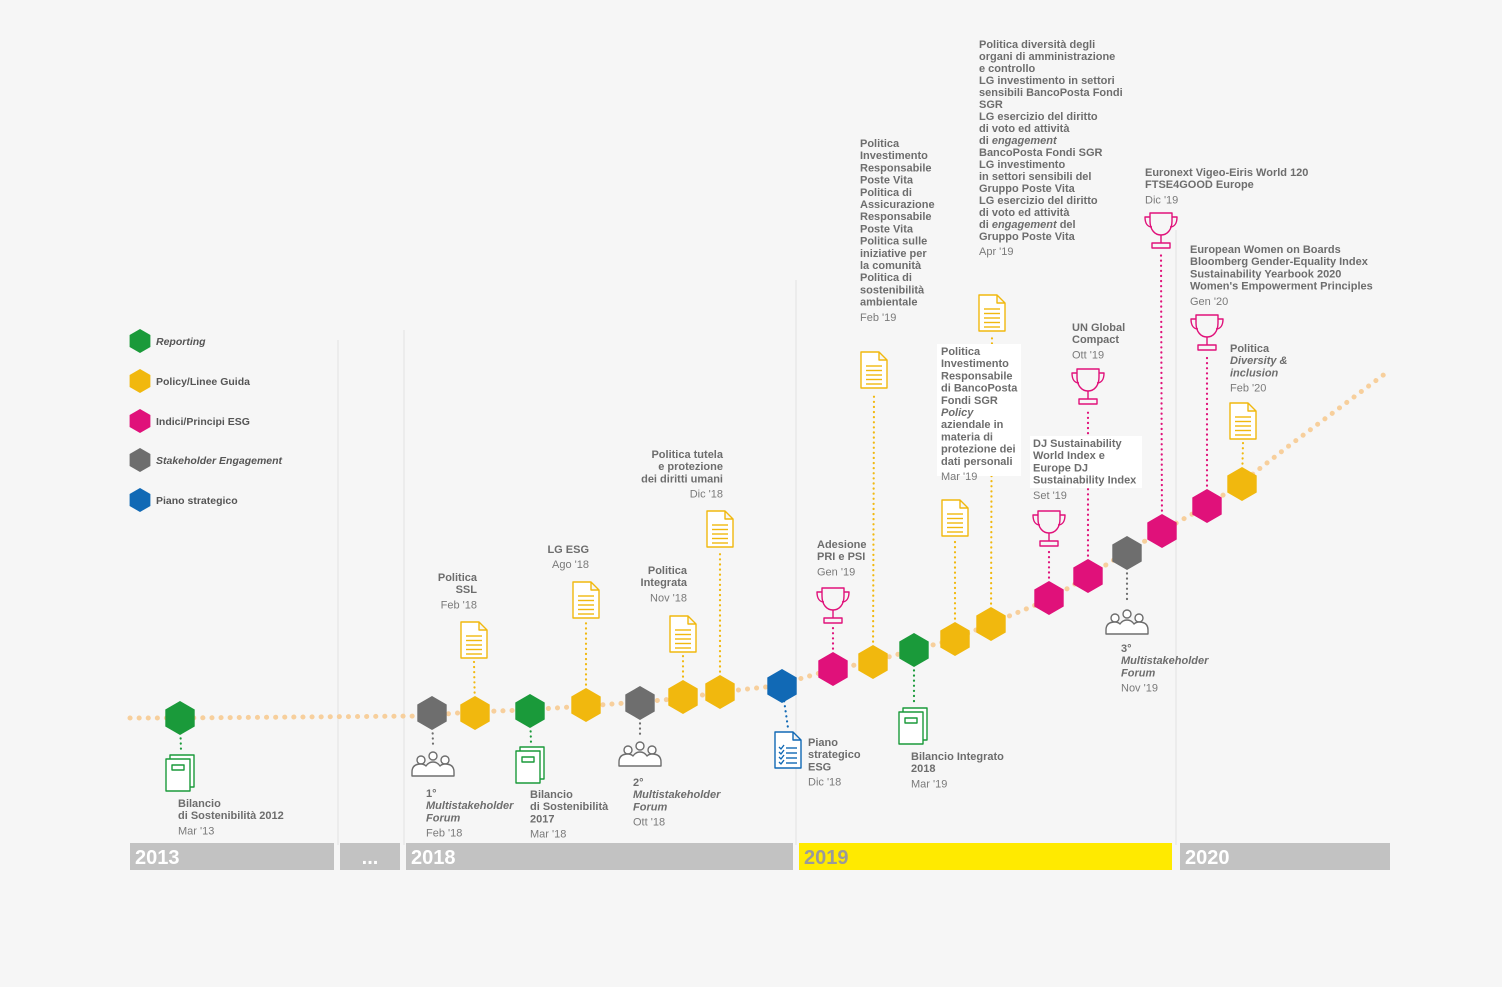 The width and height of the screenshot is (1502, 987). What do you see at coordinates (568, 557) in the screenshot?
I see `event-label: LG ESG Ago '18` at bounding box center [568, 557].